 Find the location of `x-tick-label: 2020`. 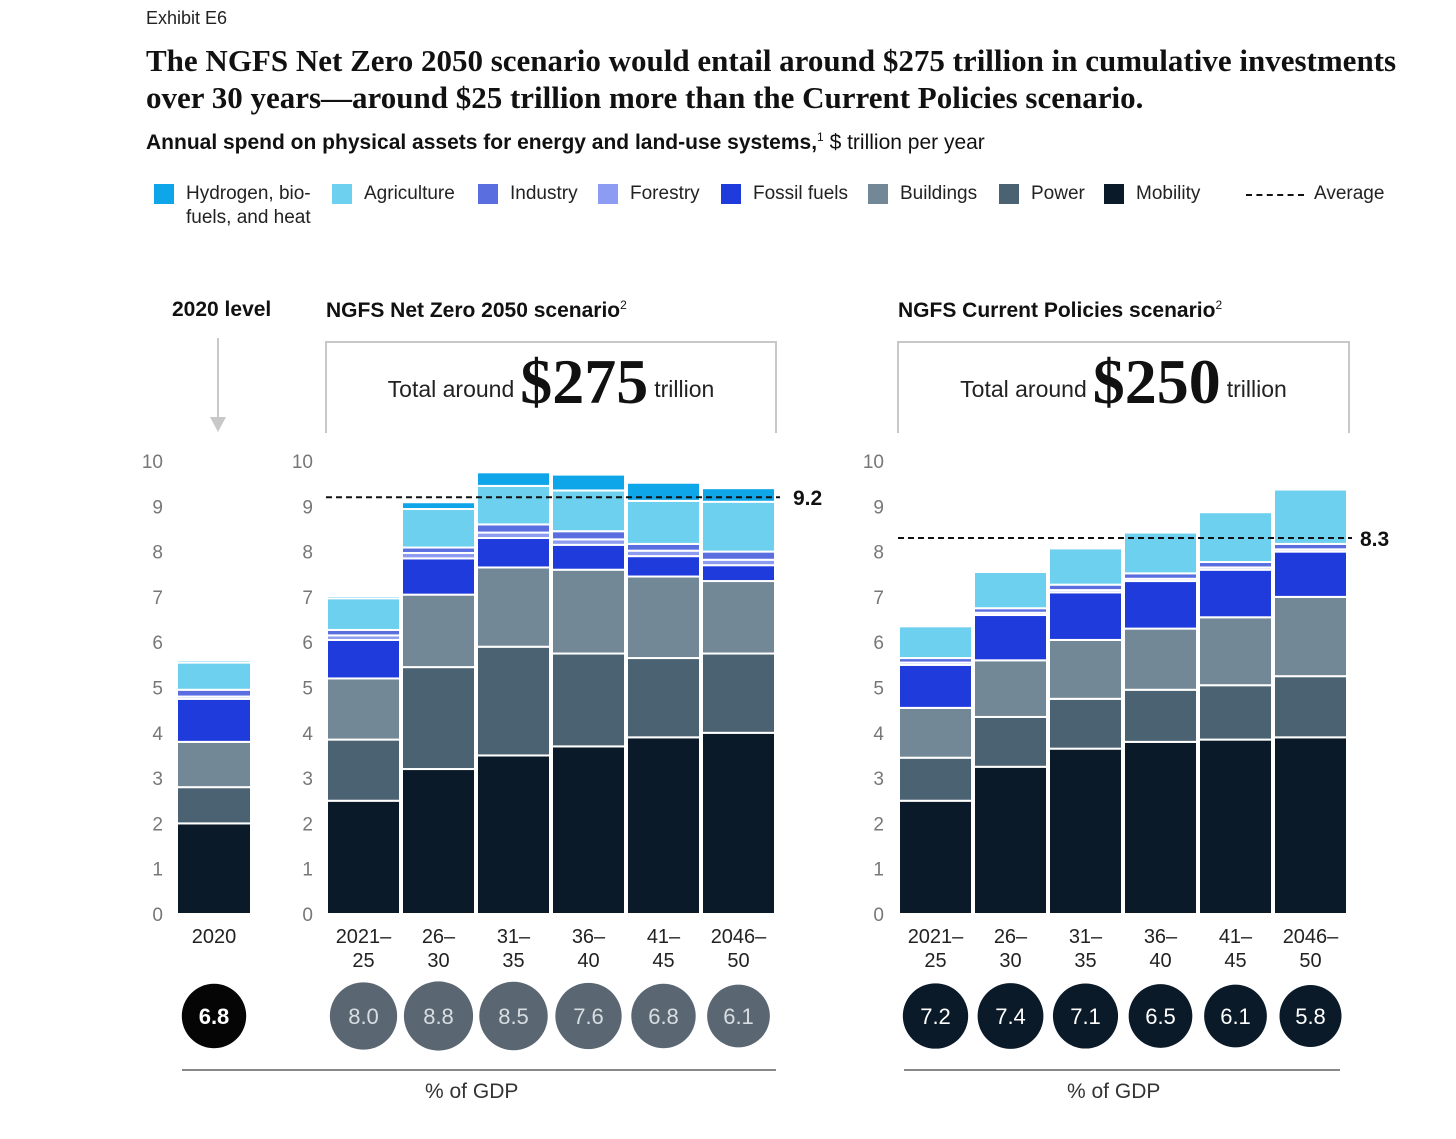

x-tick-label: 2020 is located at coordinates (214, 937).